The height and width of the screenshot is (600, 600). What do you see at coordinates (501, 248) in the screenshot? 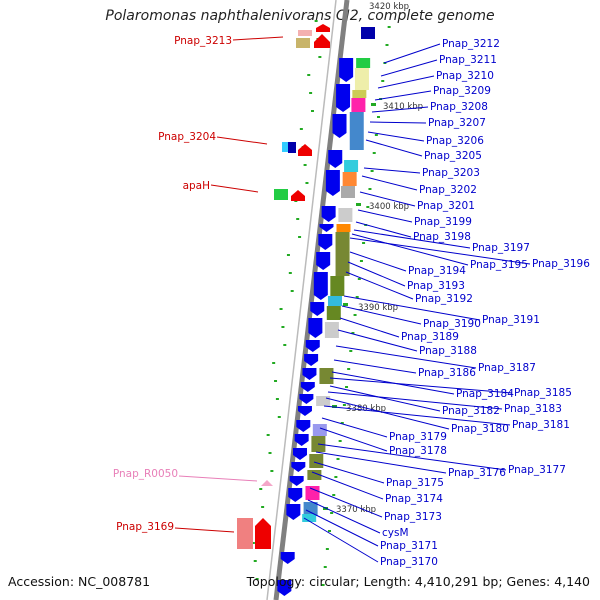
I see `gene-label-pnap-3197: Pnap_3197` at bounding box center [501, 248].